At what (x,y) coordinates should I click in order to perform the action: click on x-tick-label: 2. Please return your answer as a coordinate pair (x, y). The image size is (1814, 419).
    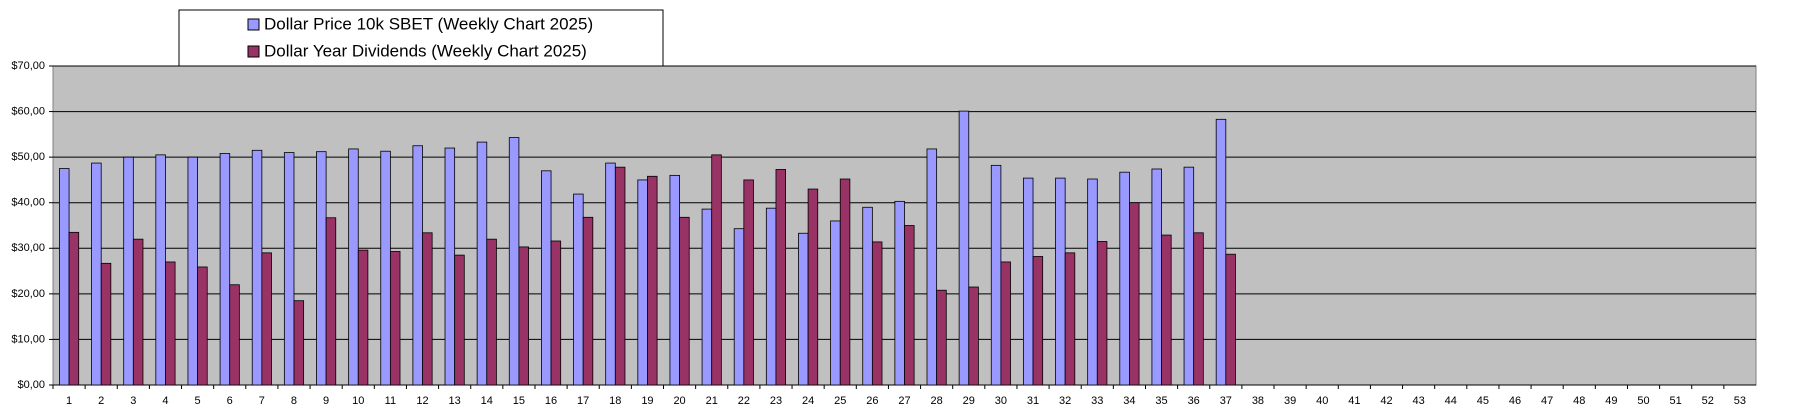
    Looking at the image, I should click on (101, 401).